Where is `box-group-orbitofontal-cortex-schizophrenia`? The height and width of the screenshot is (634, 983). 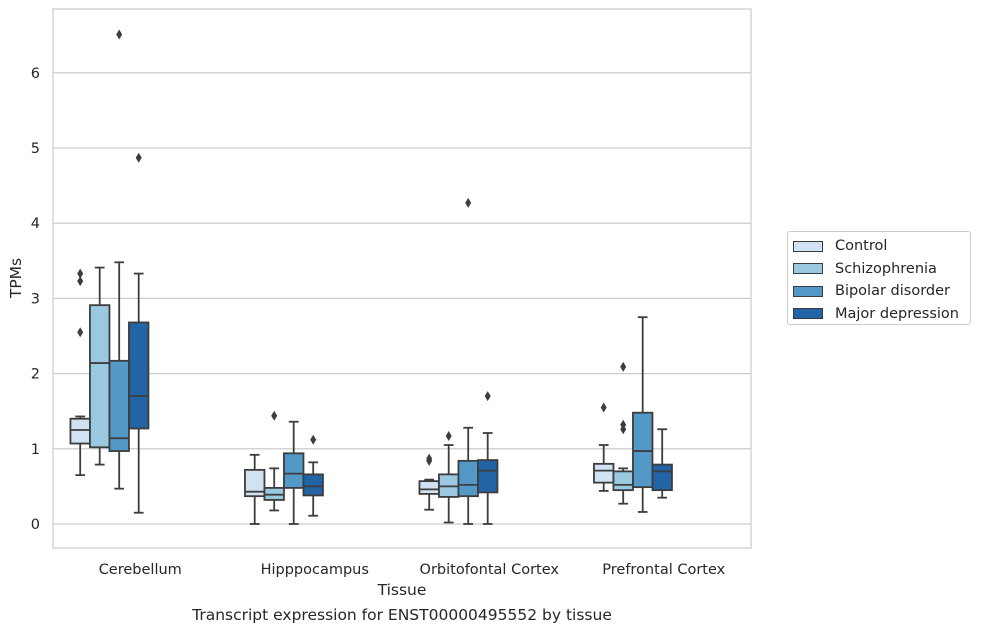
box-group-orbitofontal-cortex-schizophrenia is located at coordinates (449, 477).